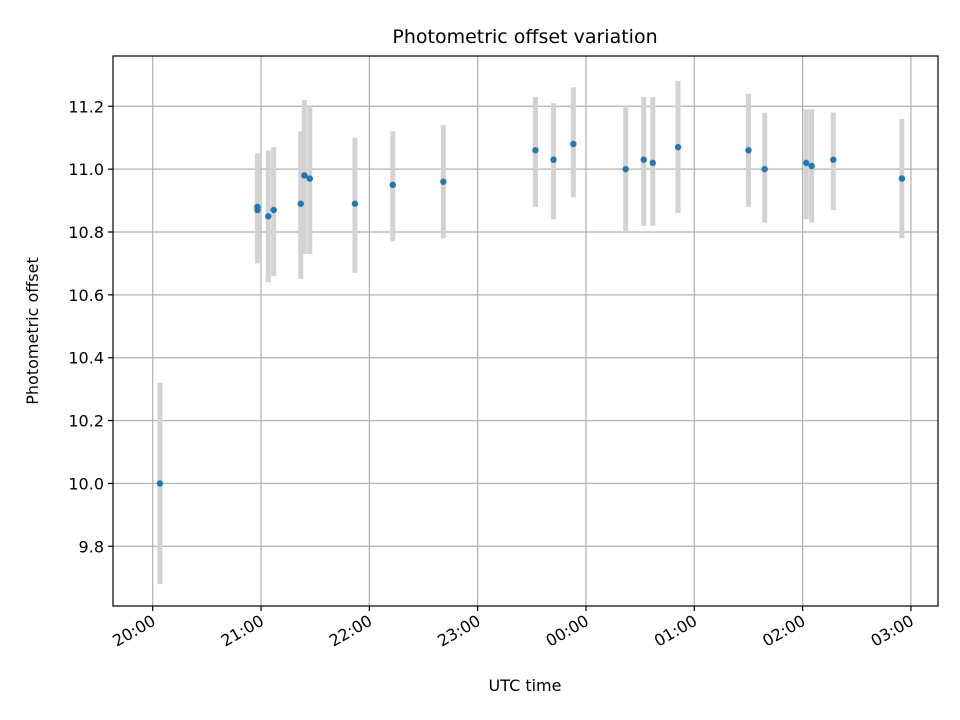 The image size is (960, 720). What do you see at coordinates (90, 326) in the screenshot?
I see `y-axis: 9.8 10.0 10.2 10.4 10.6 10.8 11.0 11.2` at bounding box center [90, 326].